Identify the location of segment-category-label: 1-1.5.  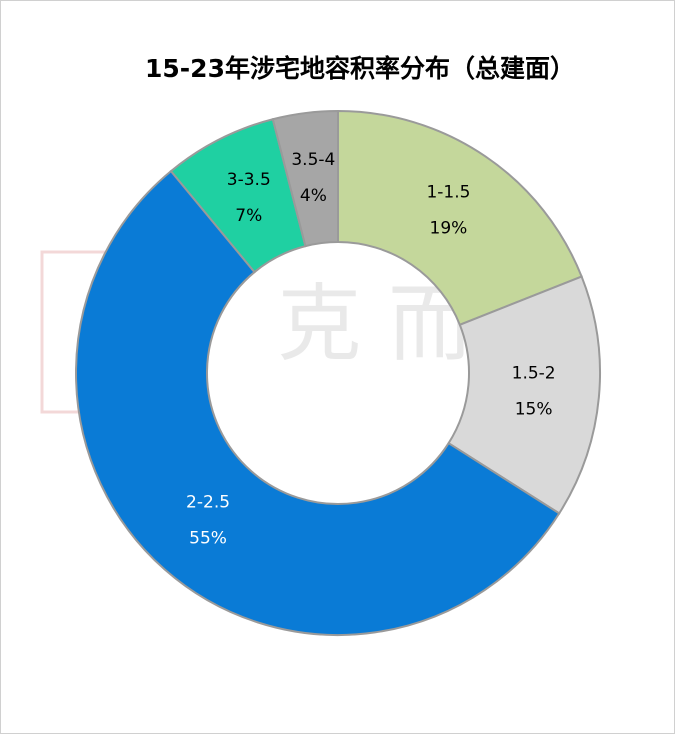
(448, 192).